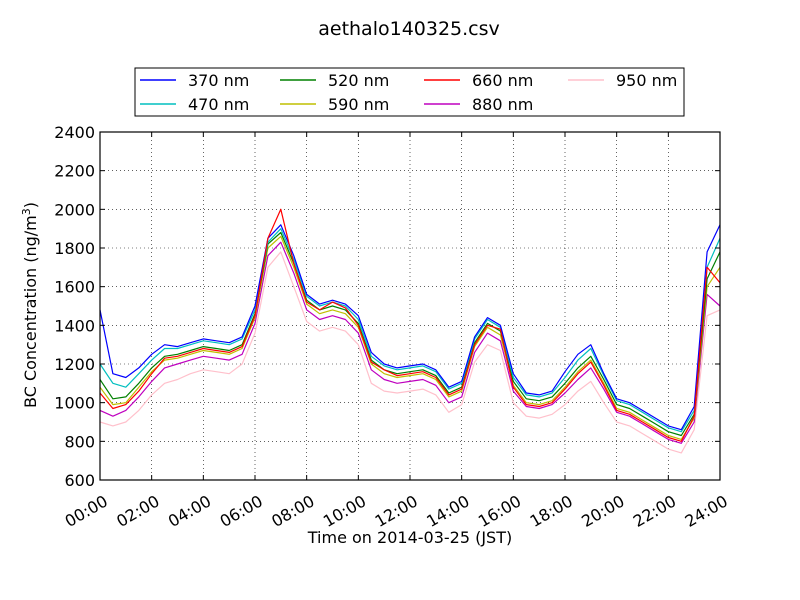 Image resolution: width=800 pixels, height=600 pixels. What do you see at coordinates (74, 287) in the screenshot?
I see `y-tick-label: 1600` at bounding box center [74, 287].